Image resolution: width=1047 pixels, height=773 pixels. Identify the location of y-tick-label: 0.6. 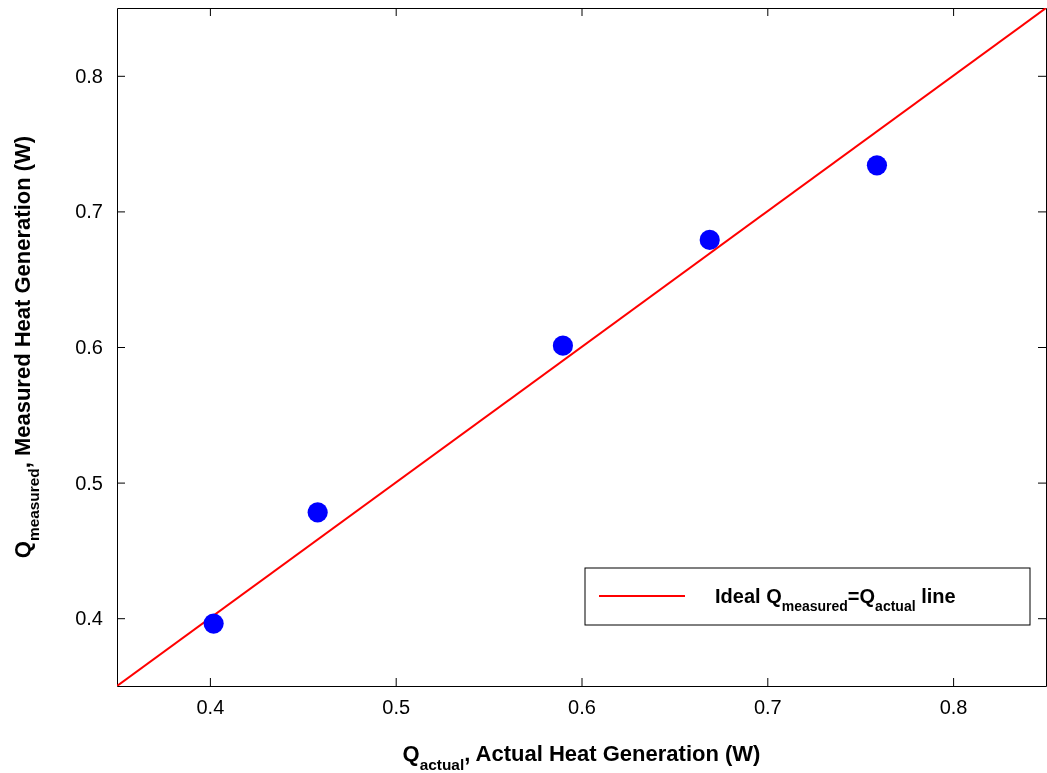
(89, 346).